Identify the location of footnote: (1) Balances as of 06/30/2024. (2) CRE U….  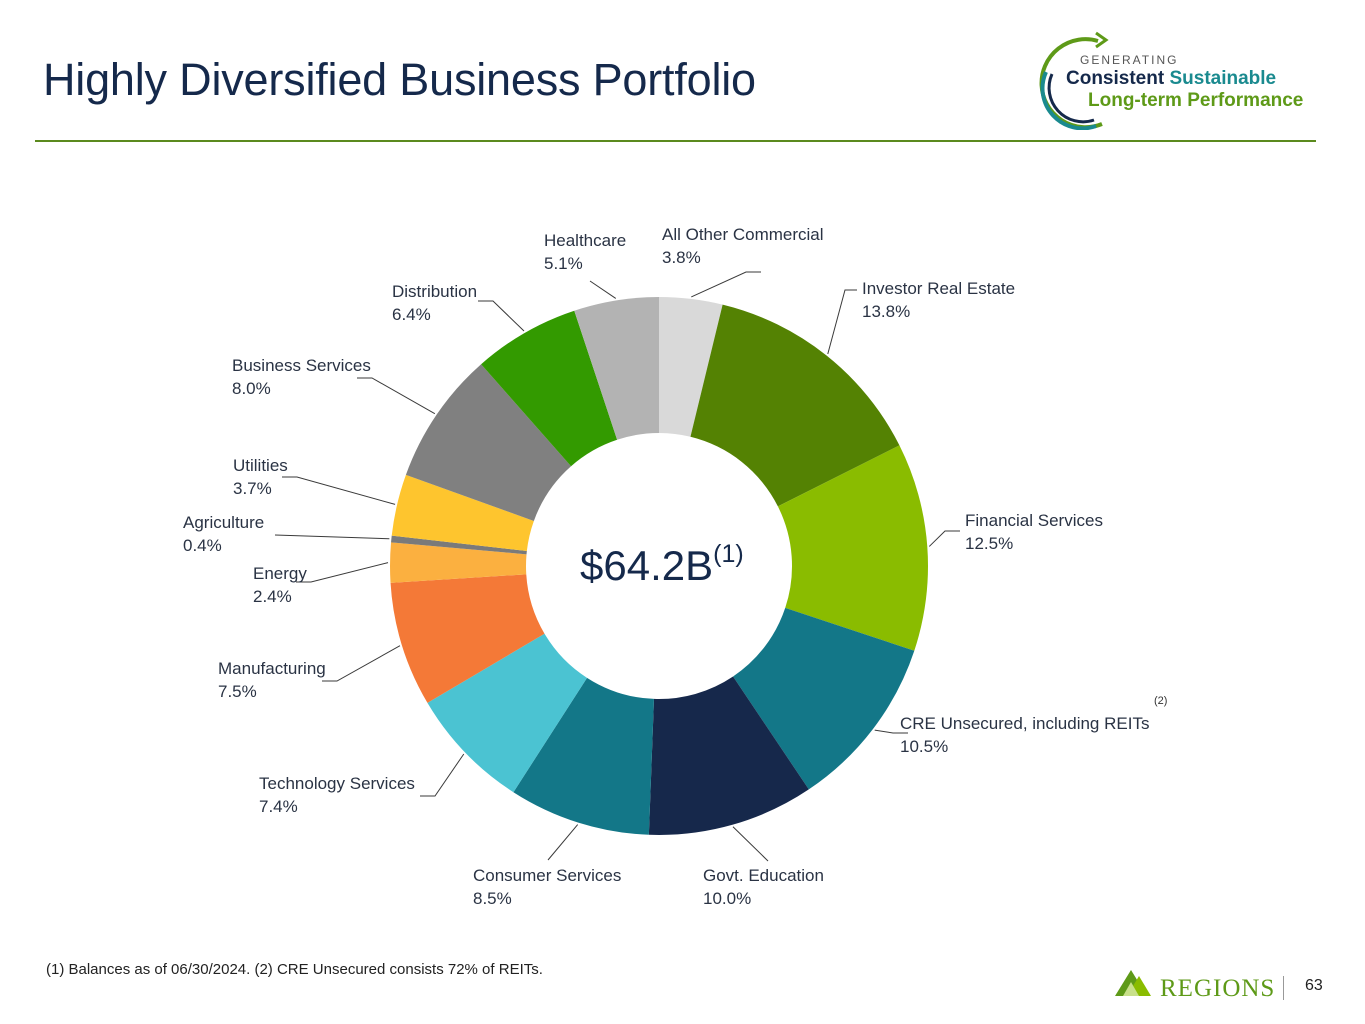
(294, 969).